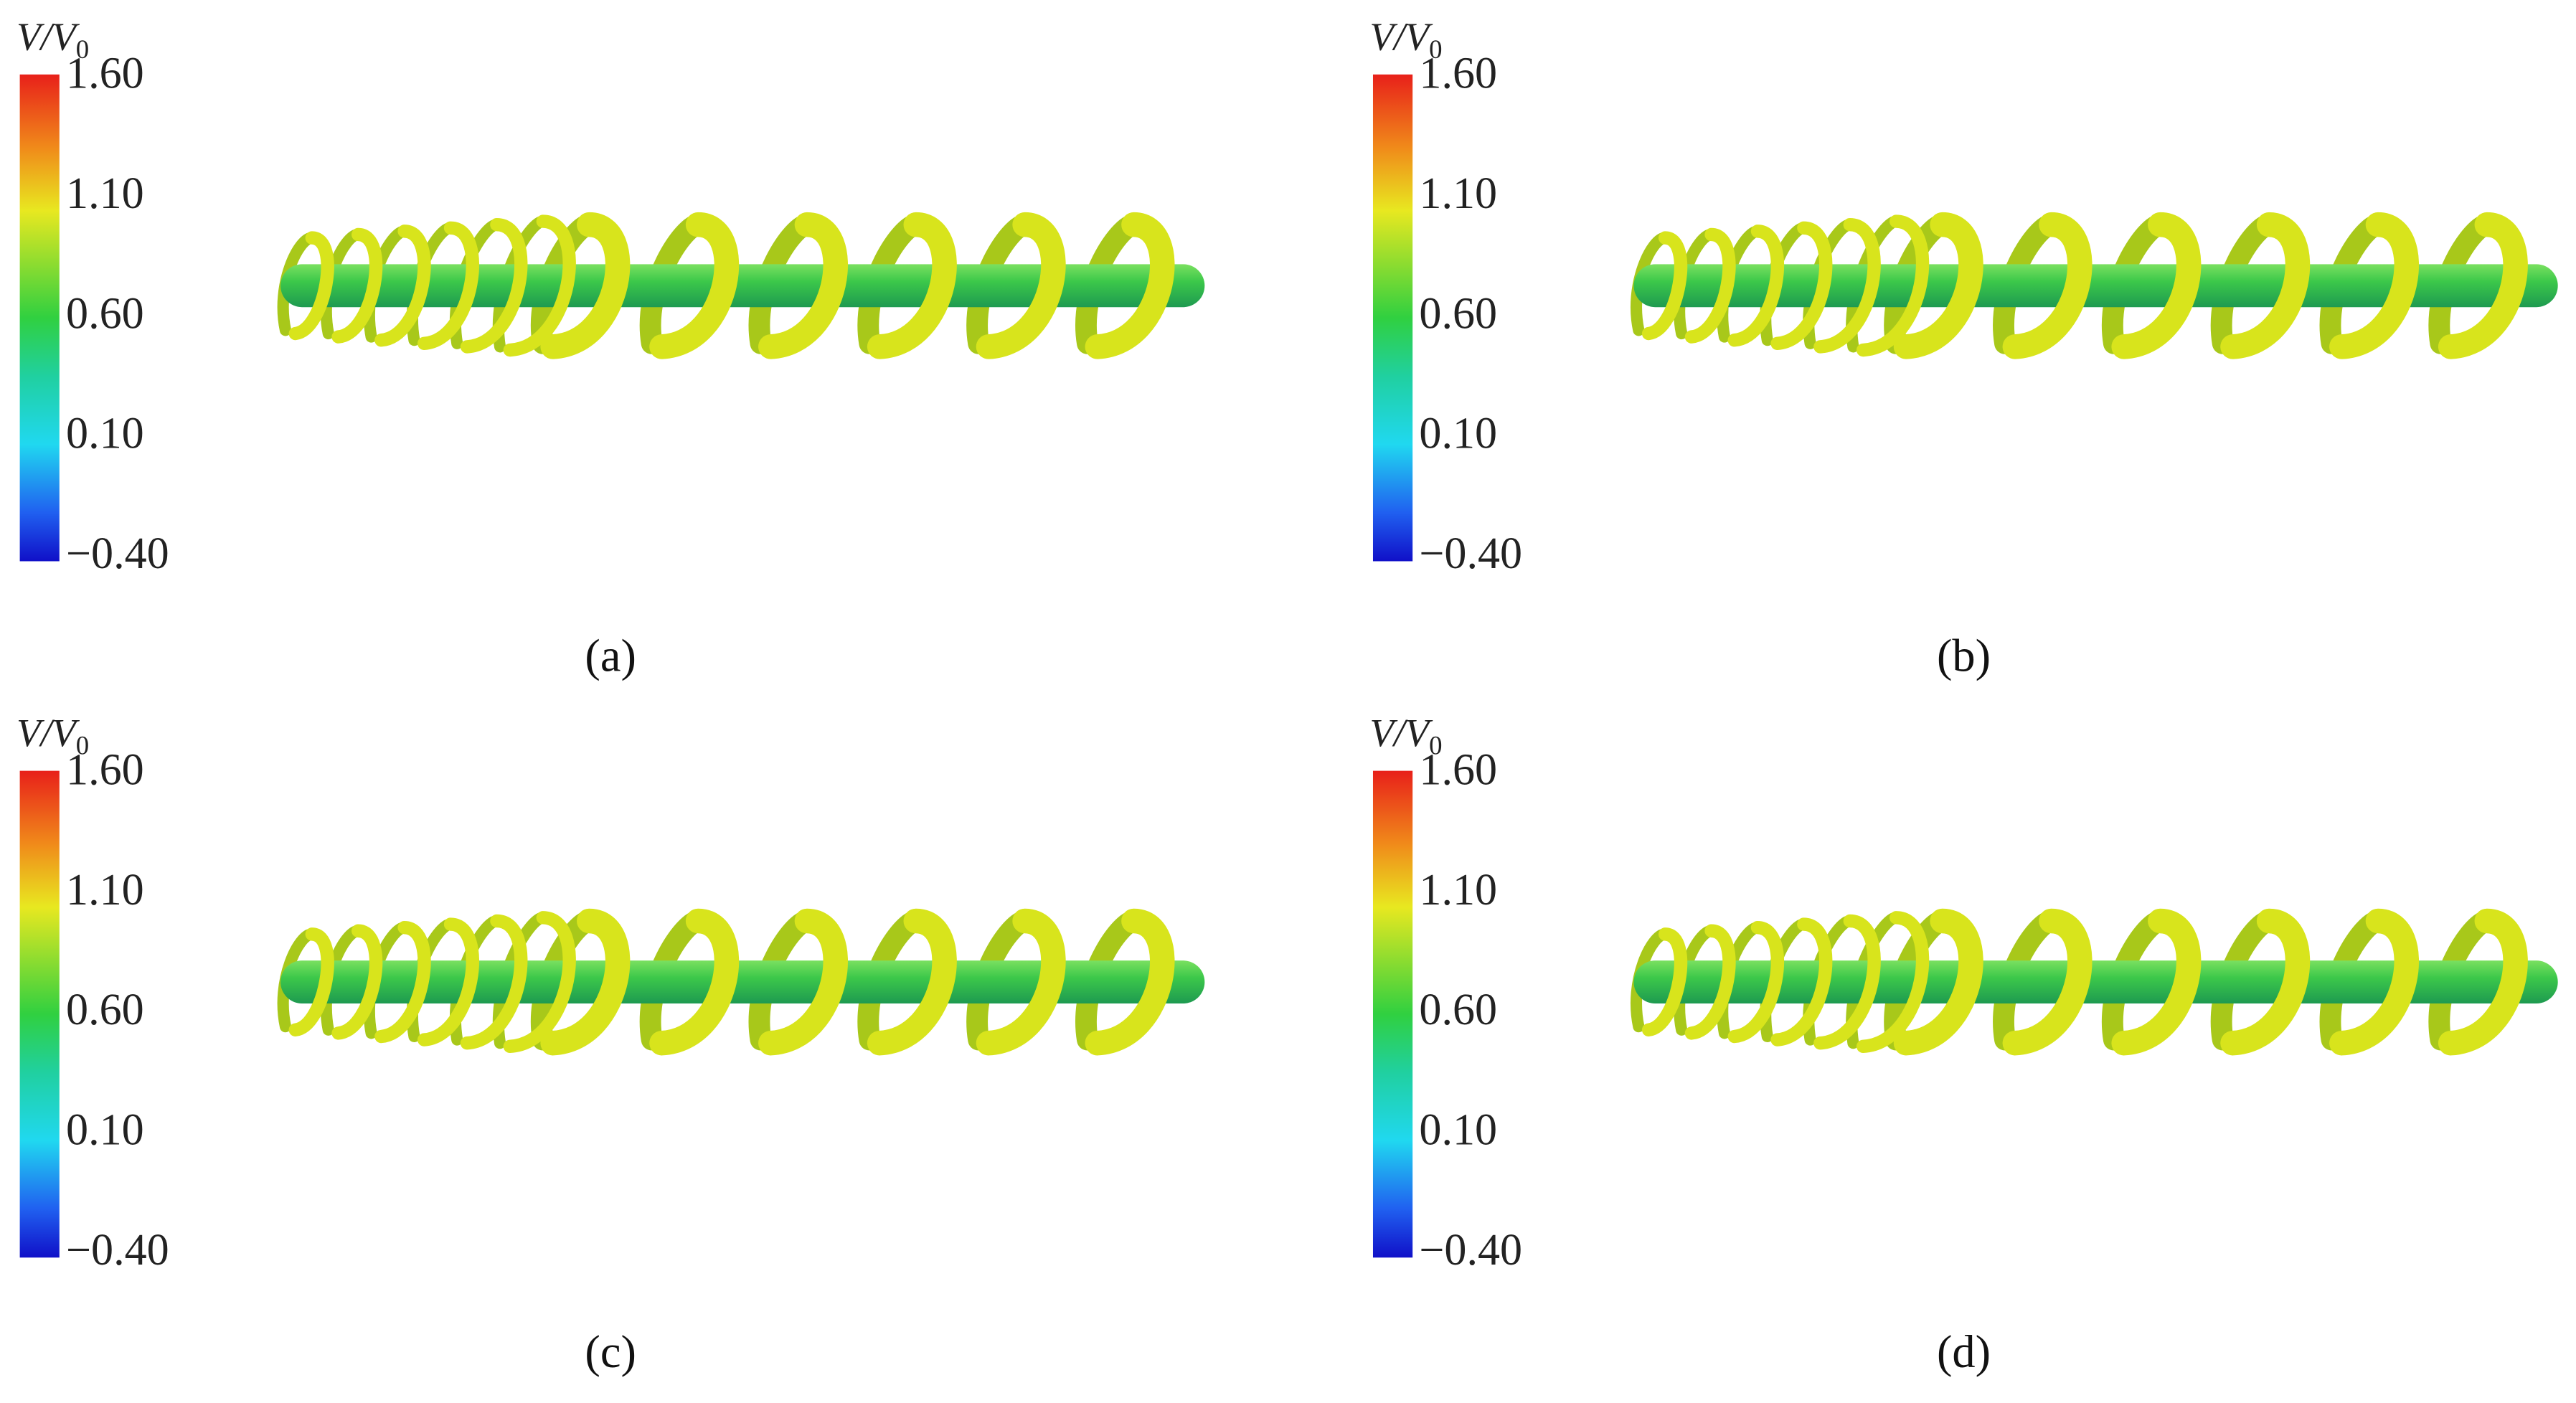 This screenshot has width=2576, height=1403. What do you see at coordinates (1964, 1351) in the screenshot?
I see `panel-label: (d)` at bounding box center [1964, 1351].